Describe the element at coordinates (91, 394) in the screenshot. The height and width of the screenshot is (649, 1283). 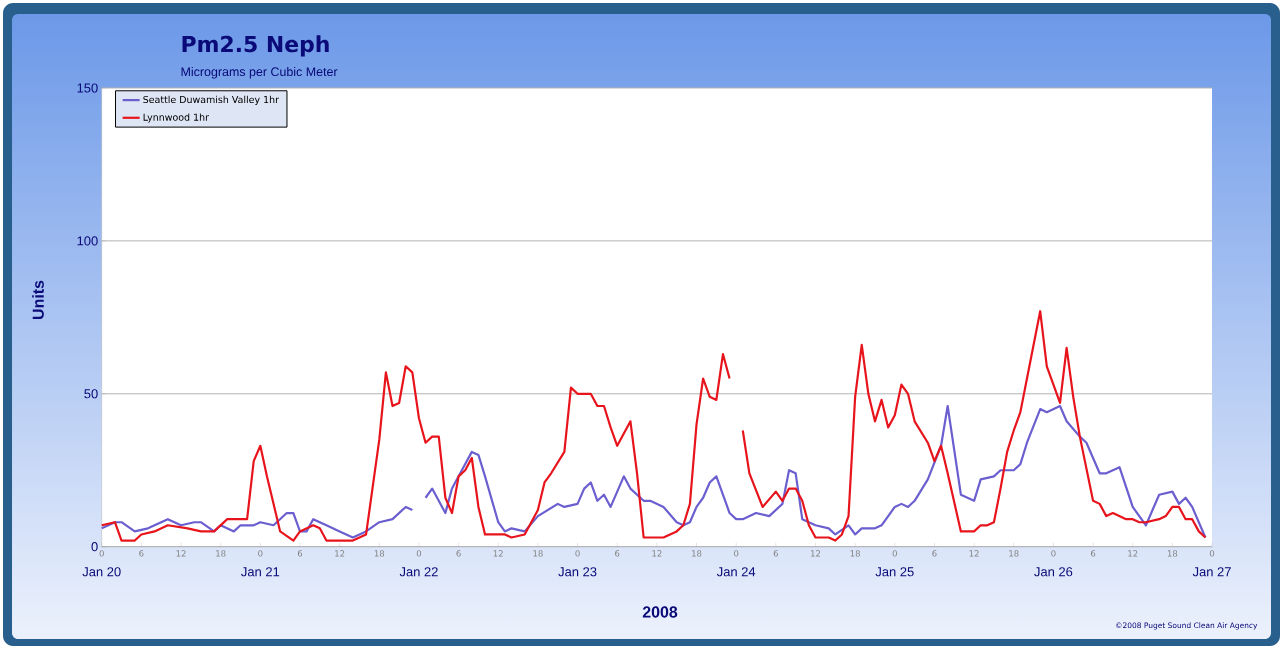
I see `y-tick-label: 50` at that location.